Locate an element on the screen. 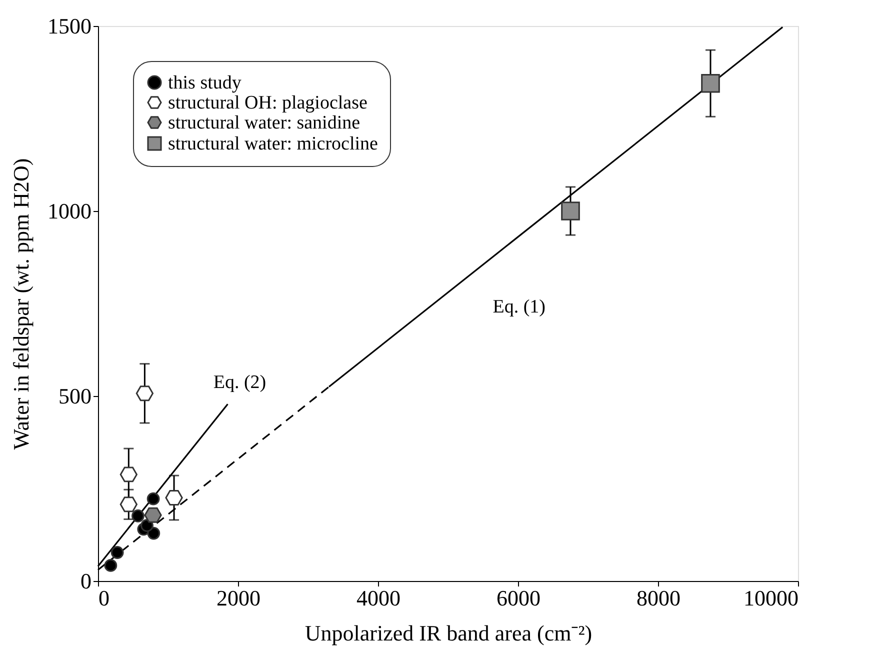  legend-label: structural water: sanidine is located at coordinates (264, 123).